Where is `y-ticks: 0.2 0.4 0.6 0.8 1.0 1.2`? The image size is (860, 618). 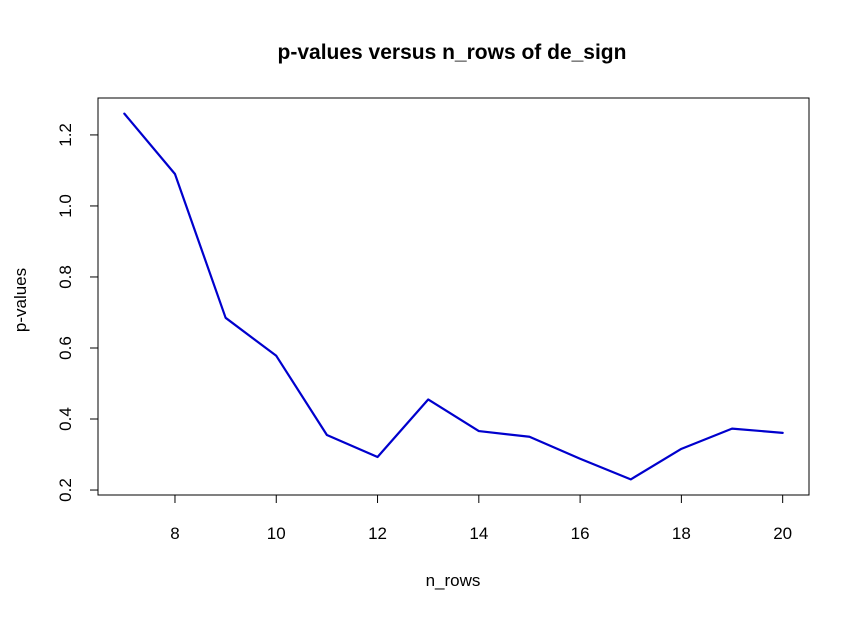
y-ticks: 0.2 0.4 0.6 0.8 1.0 1.2 is located at coordinates (77, 312).